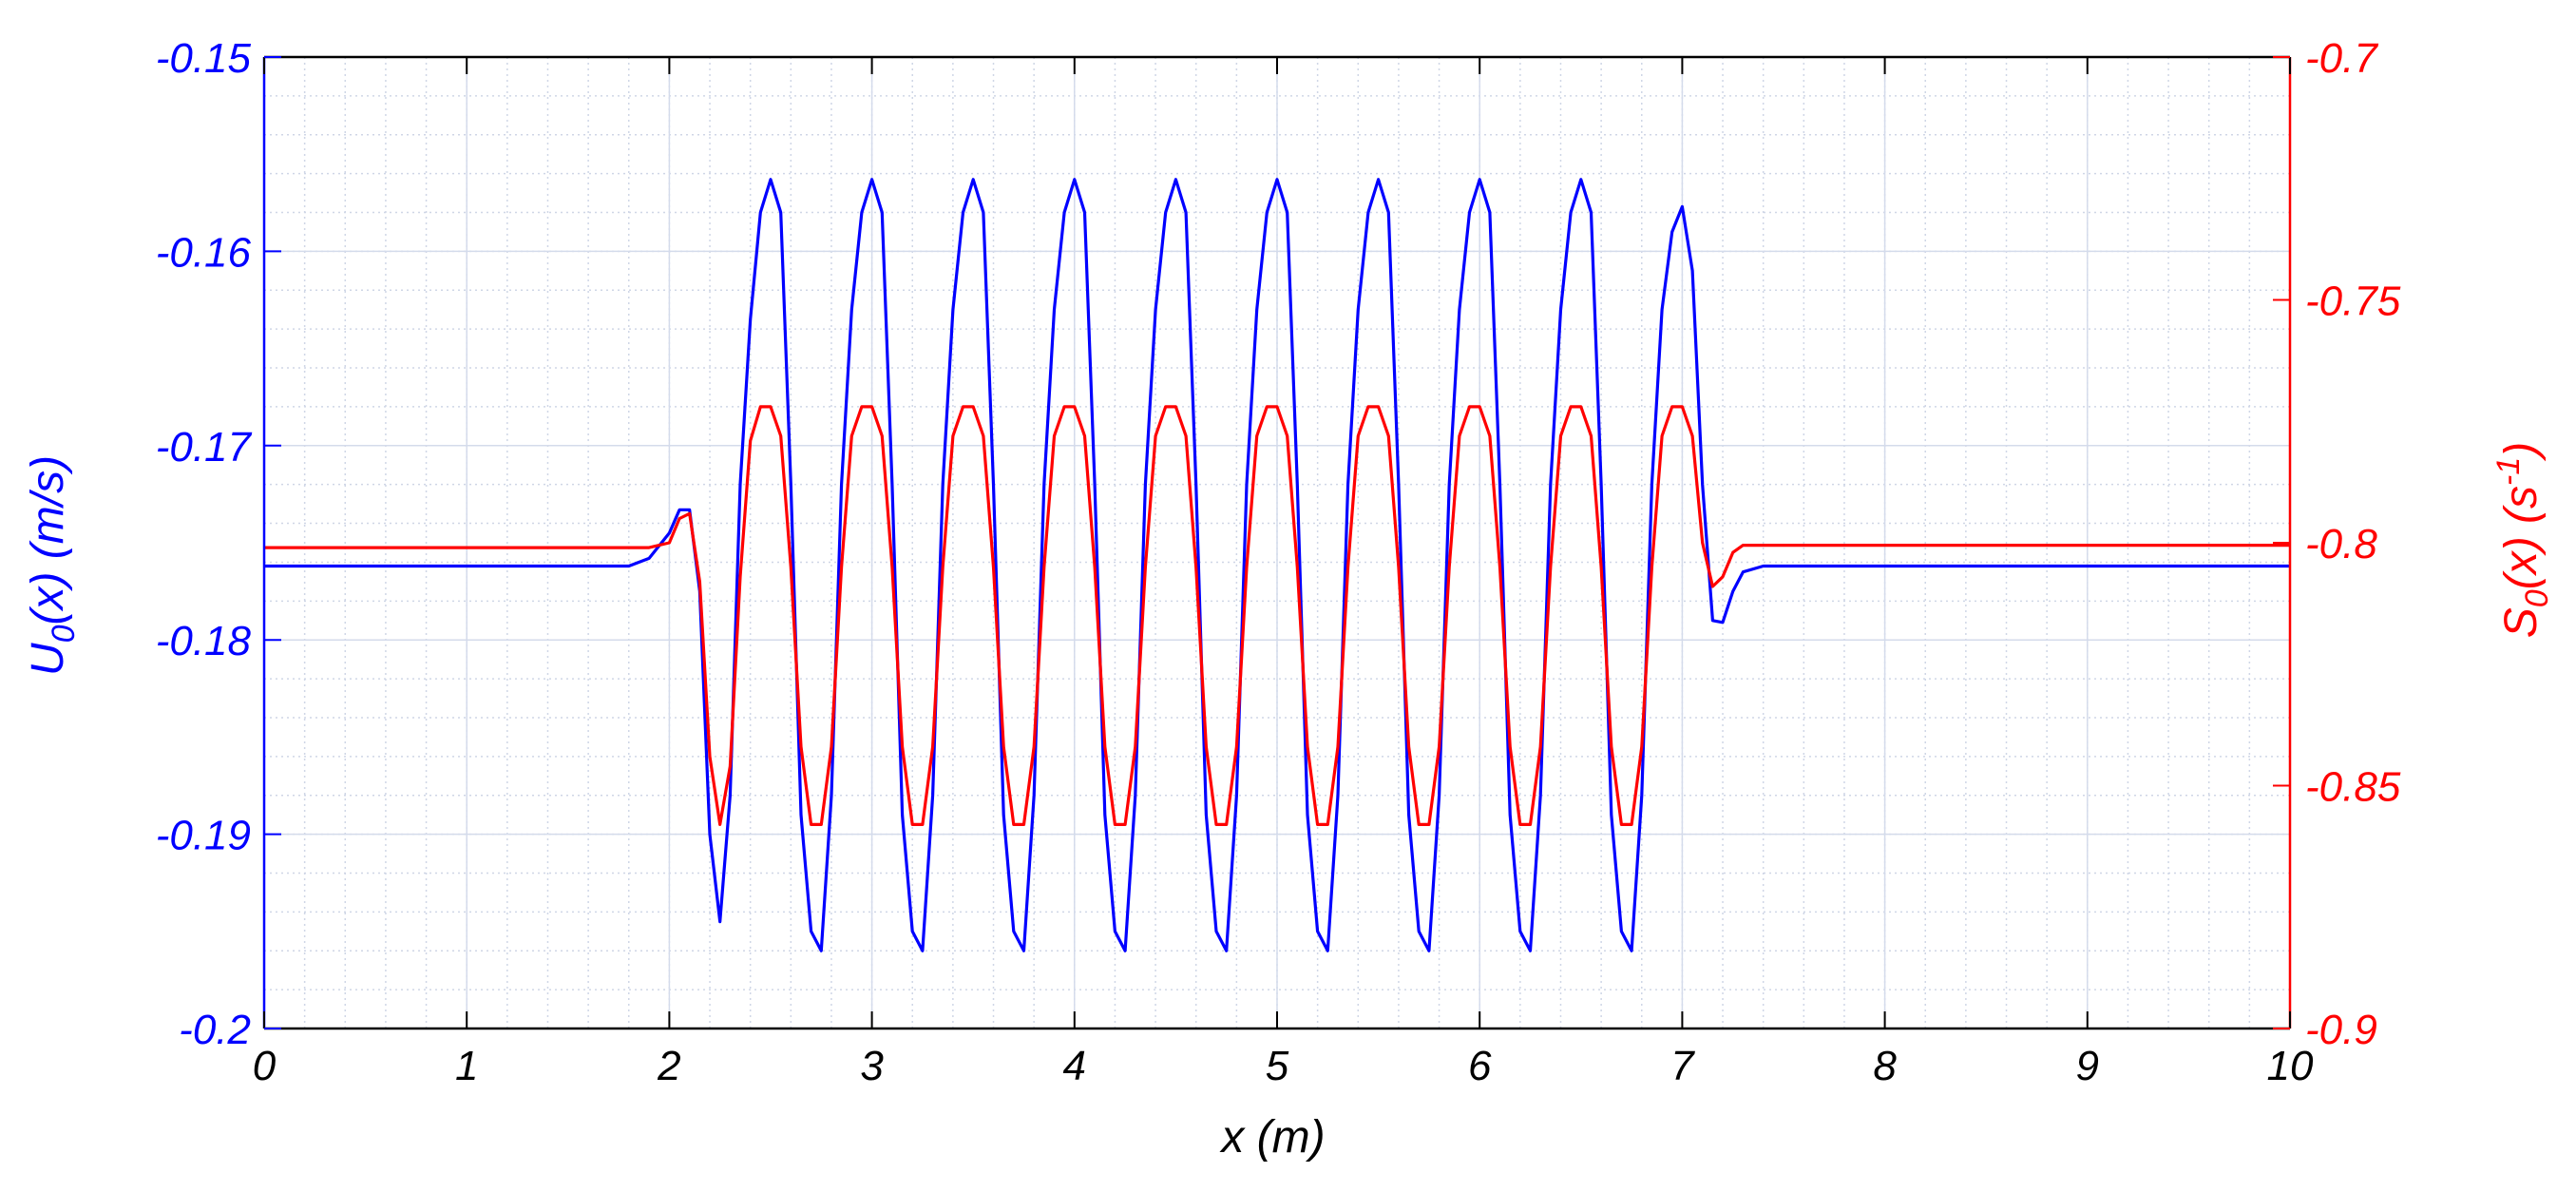 The image size is (2576, 1192). What do you see at coordinates (1277, 1066) in the screenshot?
I see `x-tick-label: 5` at bounding box center [1277, 1066].